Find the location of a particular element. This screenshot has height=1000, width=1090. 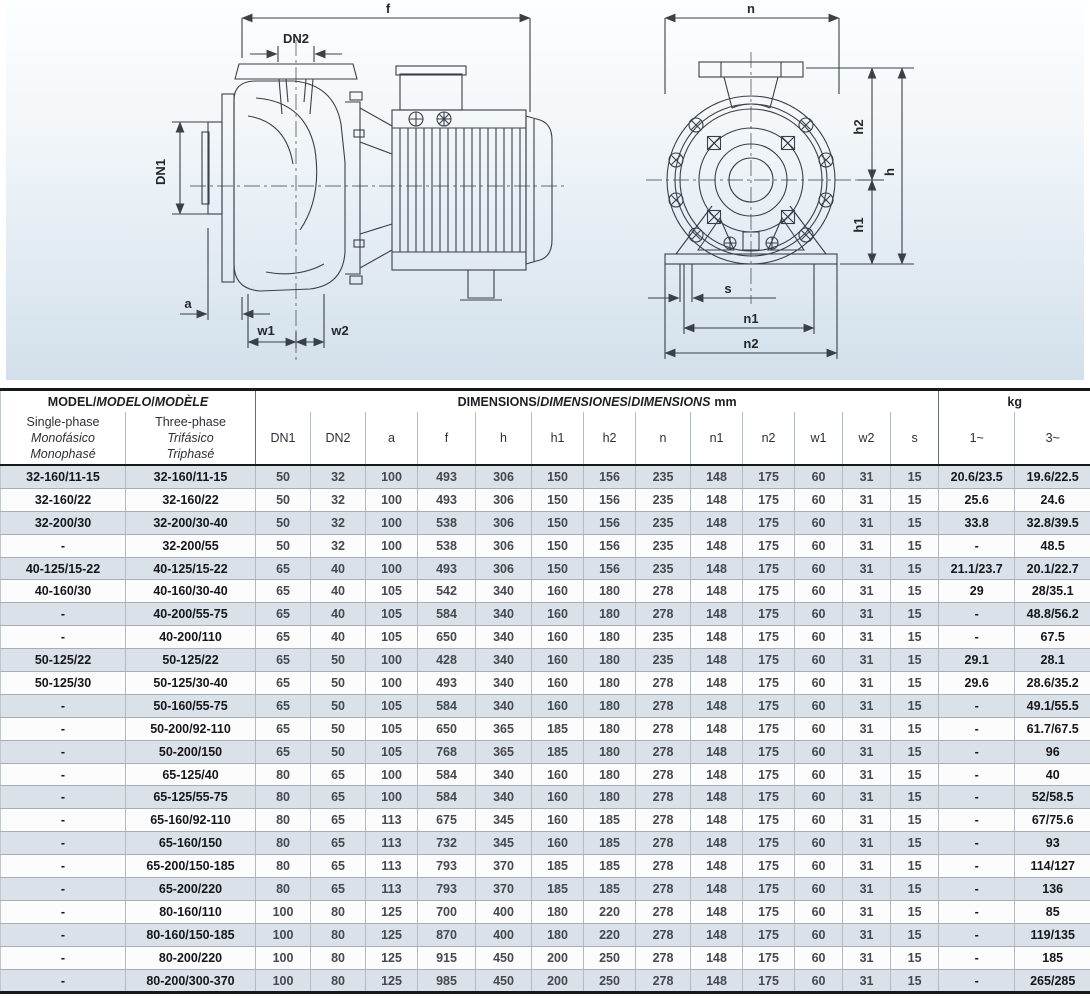

dimensions-header: DIMENSIONS/DIMENSIONES/DIMENSIONS mm is located at coordinates (597, 400).